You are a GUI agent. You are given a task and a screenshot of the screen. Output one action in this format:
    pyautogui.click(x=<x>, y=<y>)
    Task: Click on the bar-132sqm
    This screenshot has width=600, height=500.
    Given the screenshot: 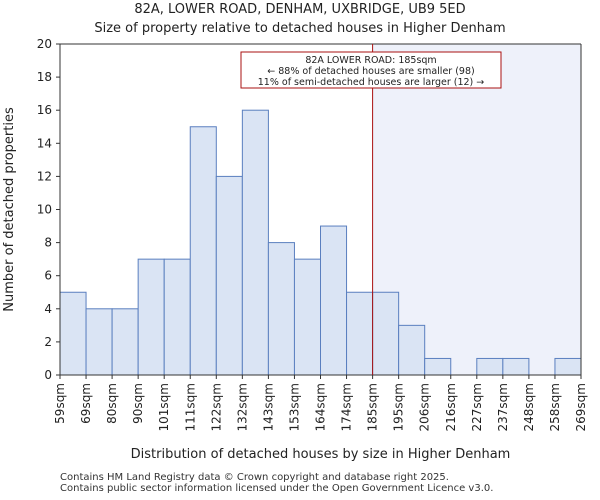 What is the action you would take?
    pyautogui.click(x=255, y=242)
    